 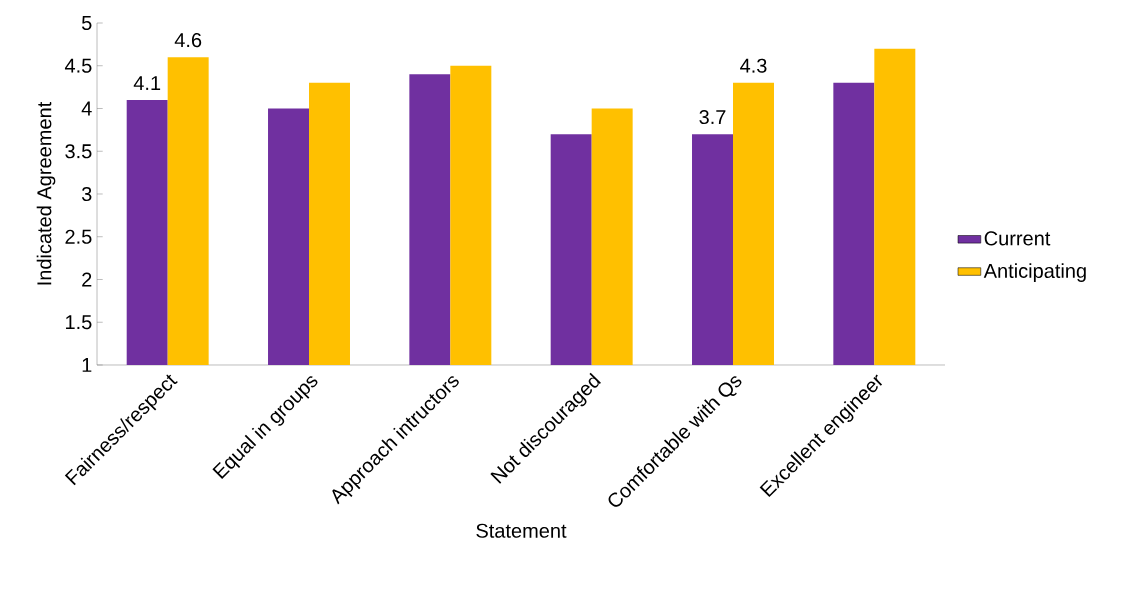 I want to click on y-tick-label: 4.5, so click(x=78, y=65).